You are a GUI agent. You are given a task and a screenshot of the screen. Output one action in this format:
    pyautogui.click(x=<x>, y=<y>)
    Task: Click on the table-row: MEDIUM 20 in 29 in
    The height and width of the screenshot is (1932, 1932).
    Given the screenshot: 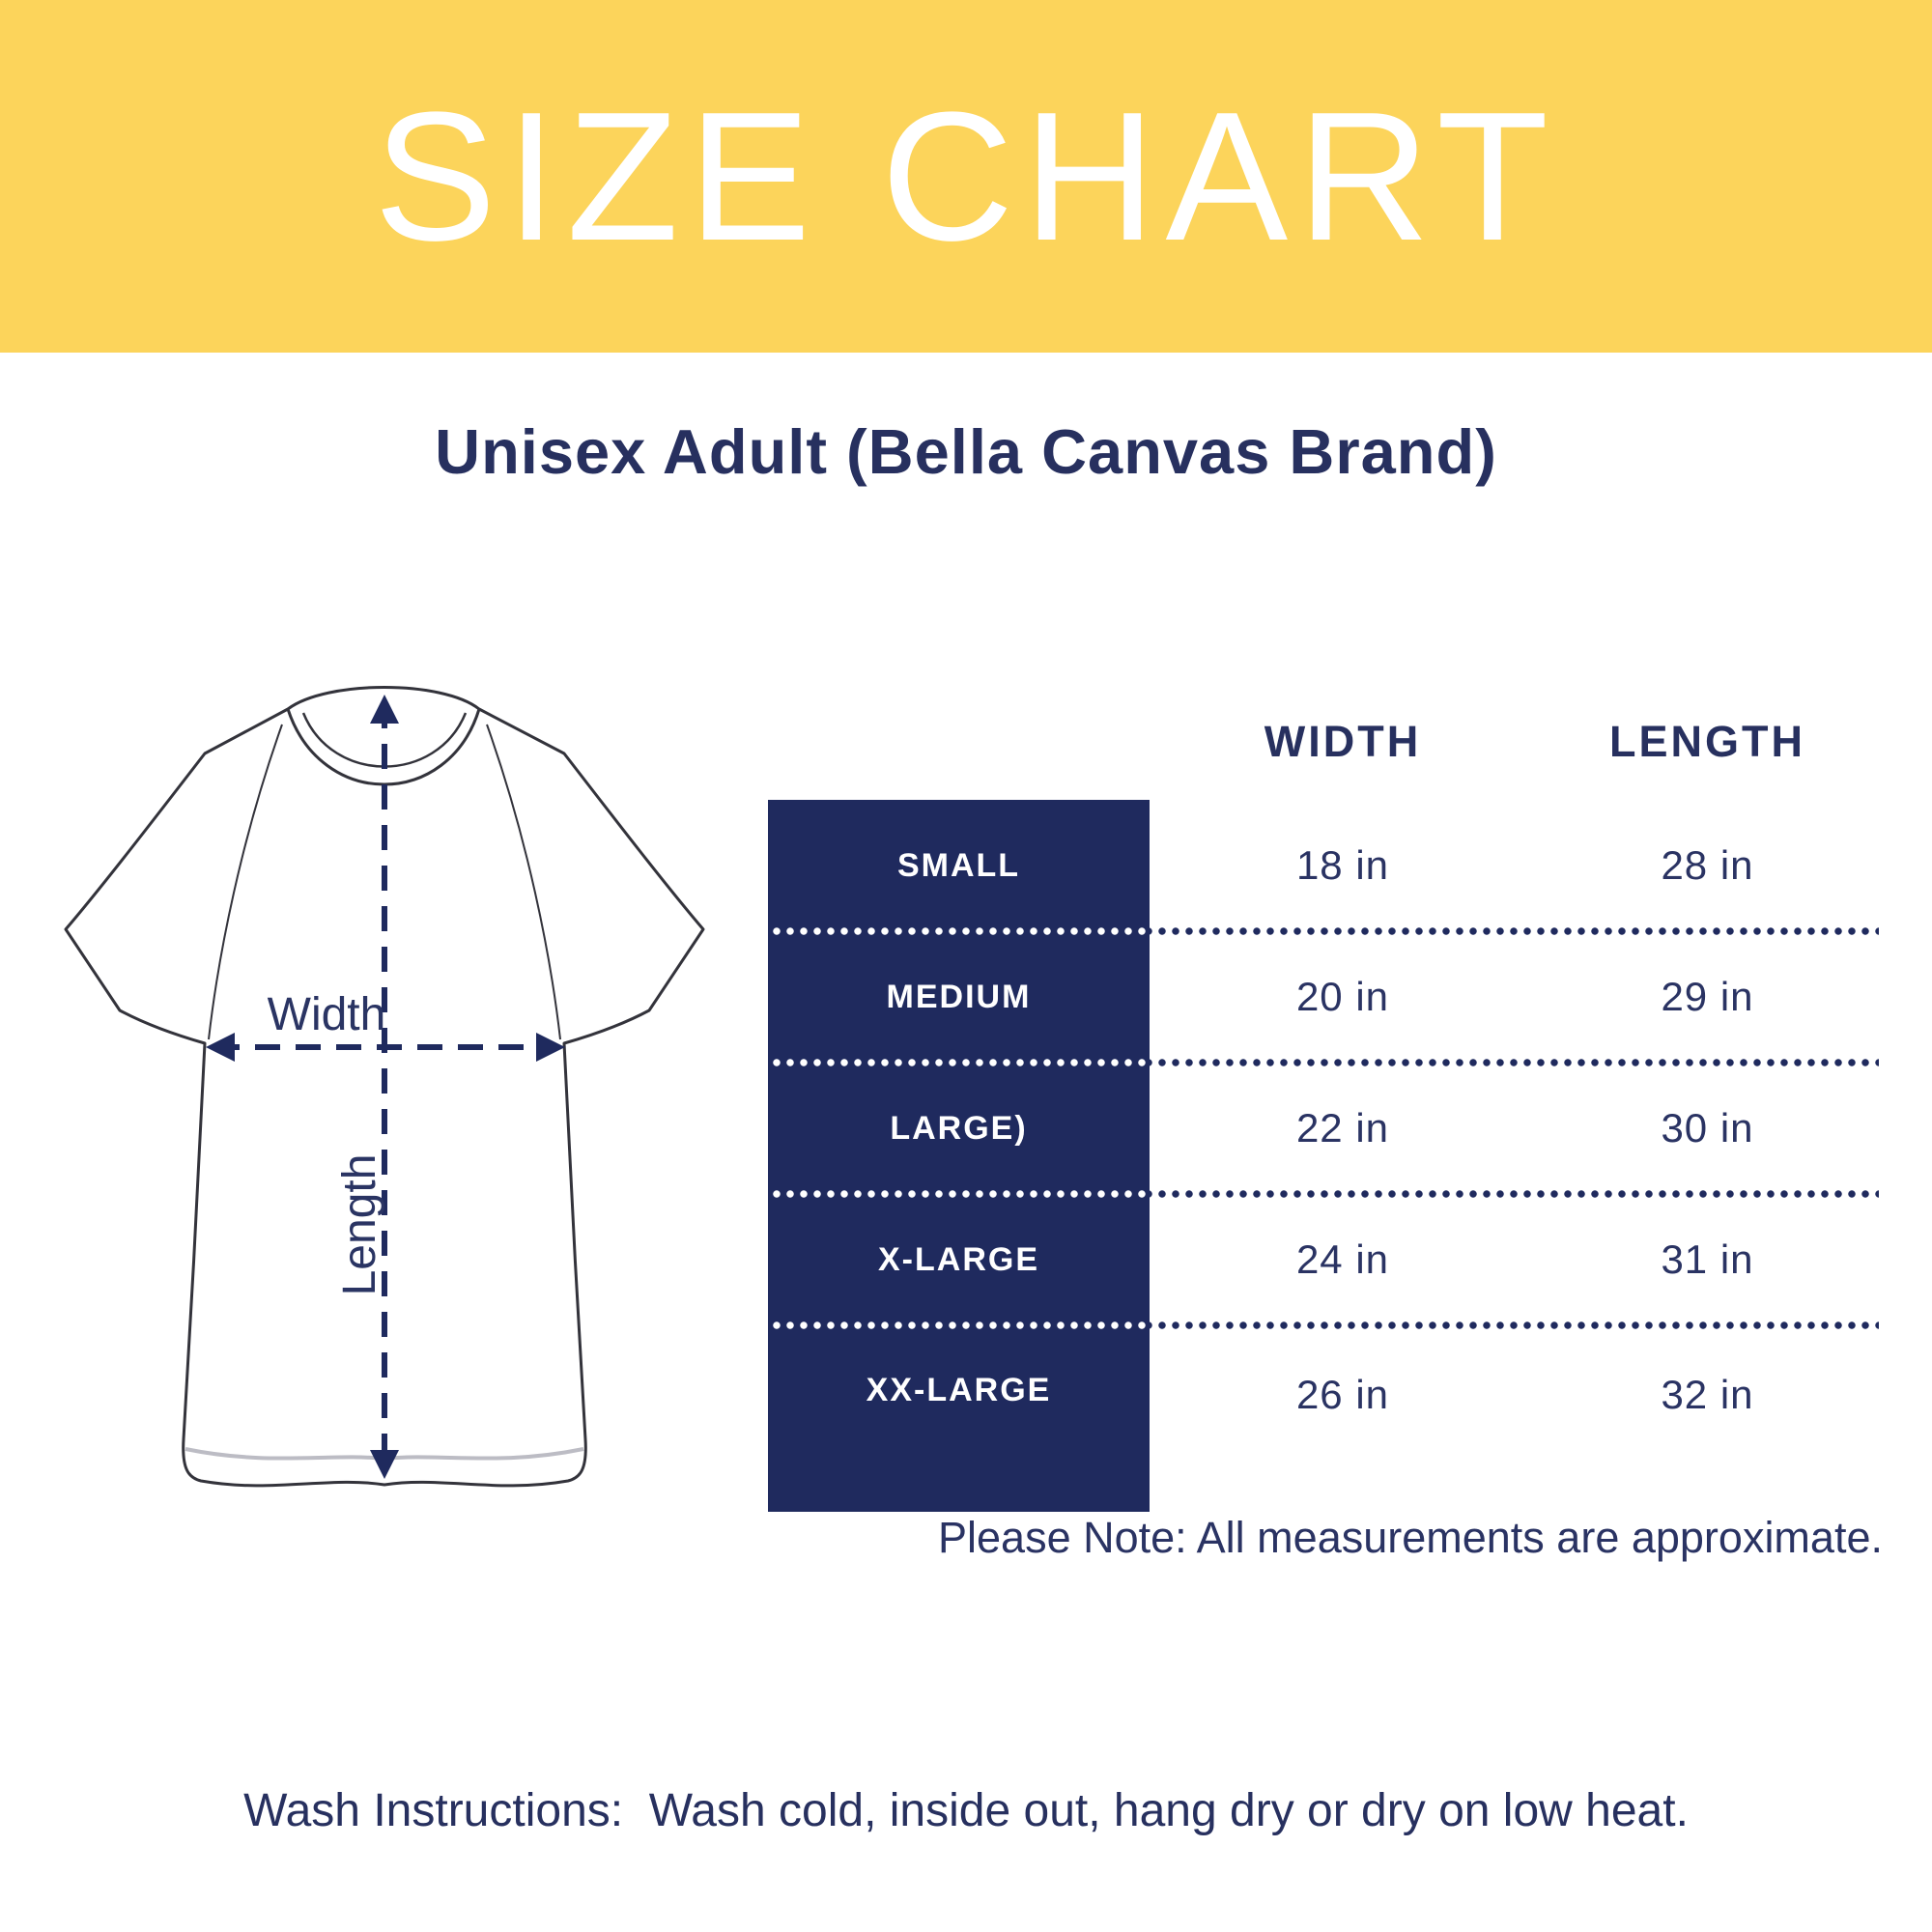 What is the action you would take?
    pyautogui.click(x=1323, y=997)
    